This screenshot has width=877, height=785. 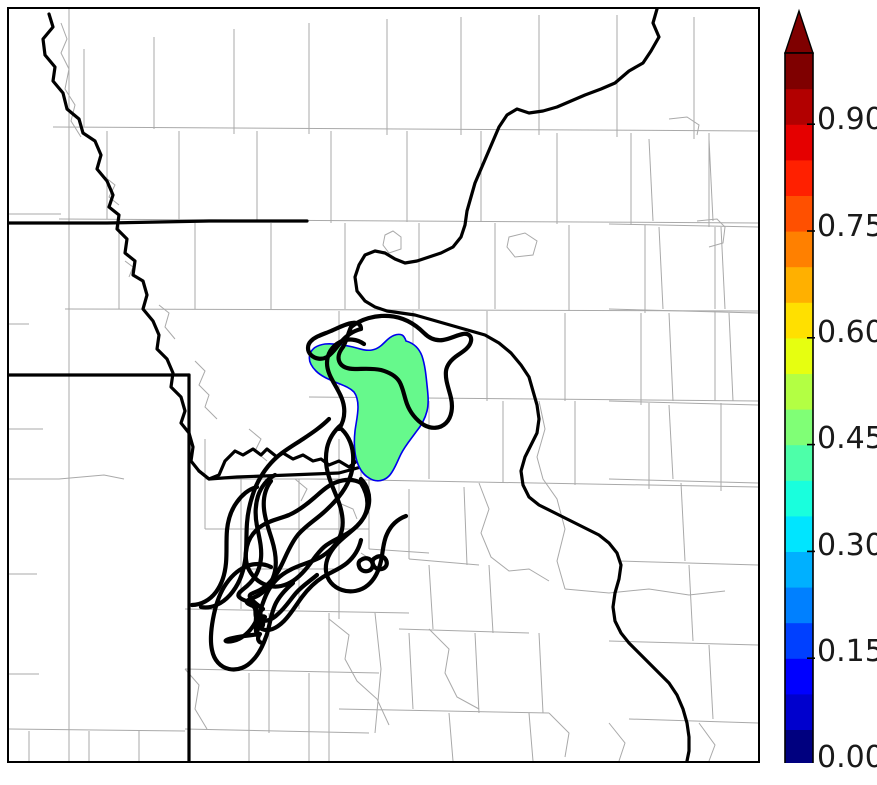 I want to click on colorbar-tick-label-2: 0.60, so click(x=847, y=332).